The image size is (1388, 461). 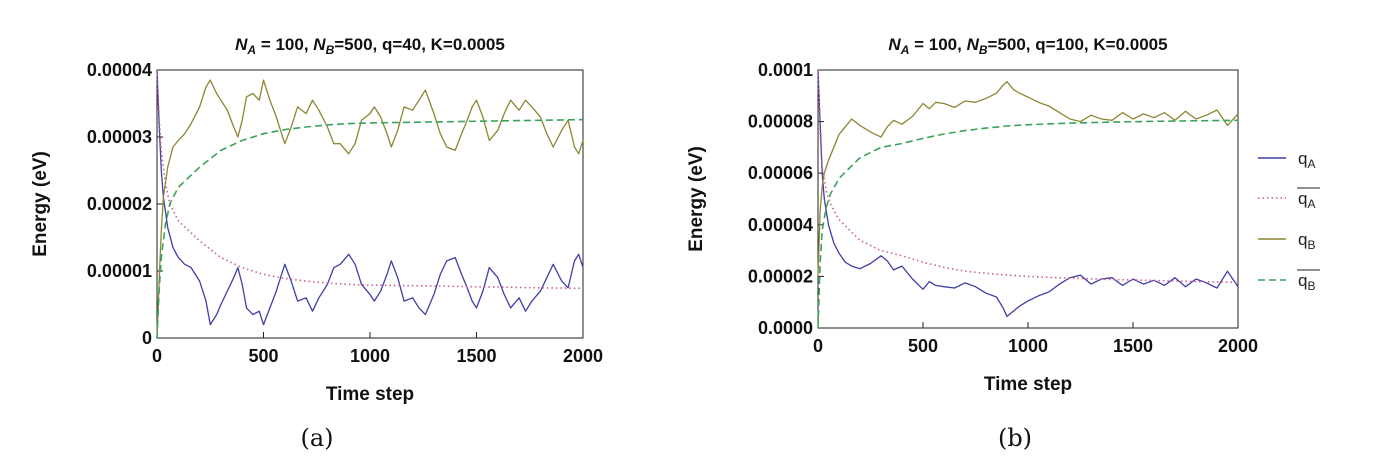 What do you see at coordinates (119, 70) in the screenshot?
I see `panel-a-y-tick-label: 0.00004` at bounding box center [119, 70].